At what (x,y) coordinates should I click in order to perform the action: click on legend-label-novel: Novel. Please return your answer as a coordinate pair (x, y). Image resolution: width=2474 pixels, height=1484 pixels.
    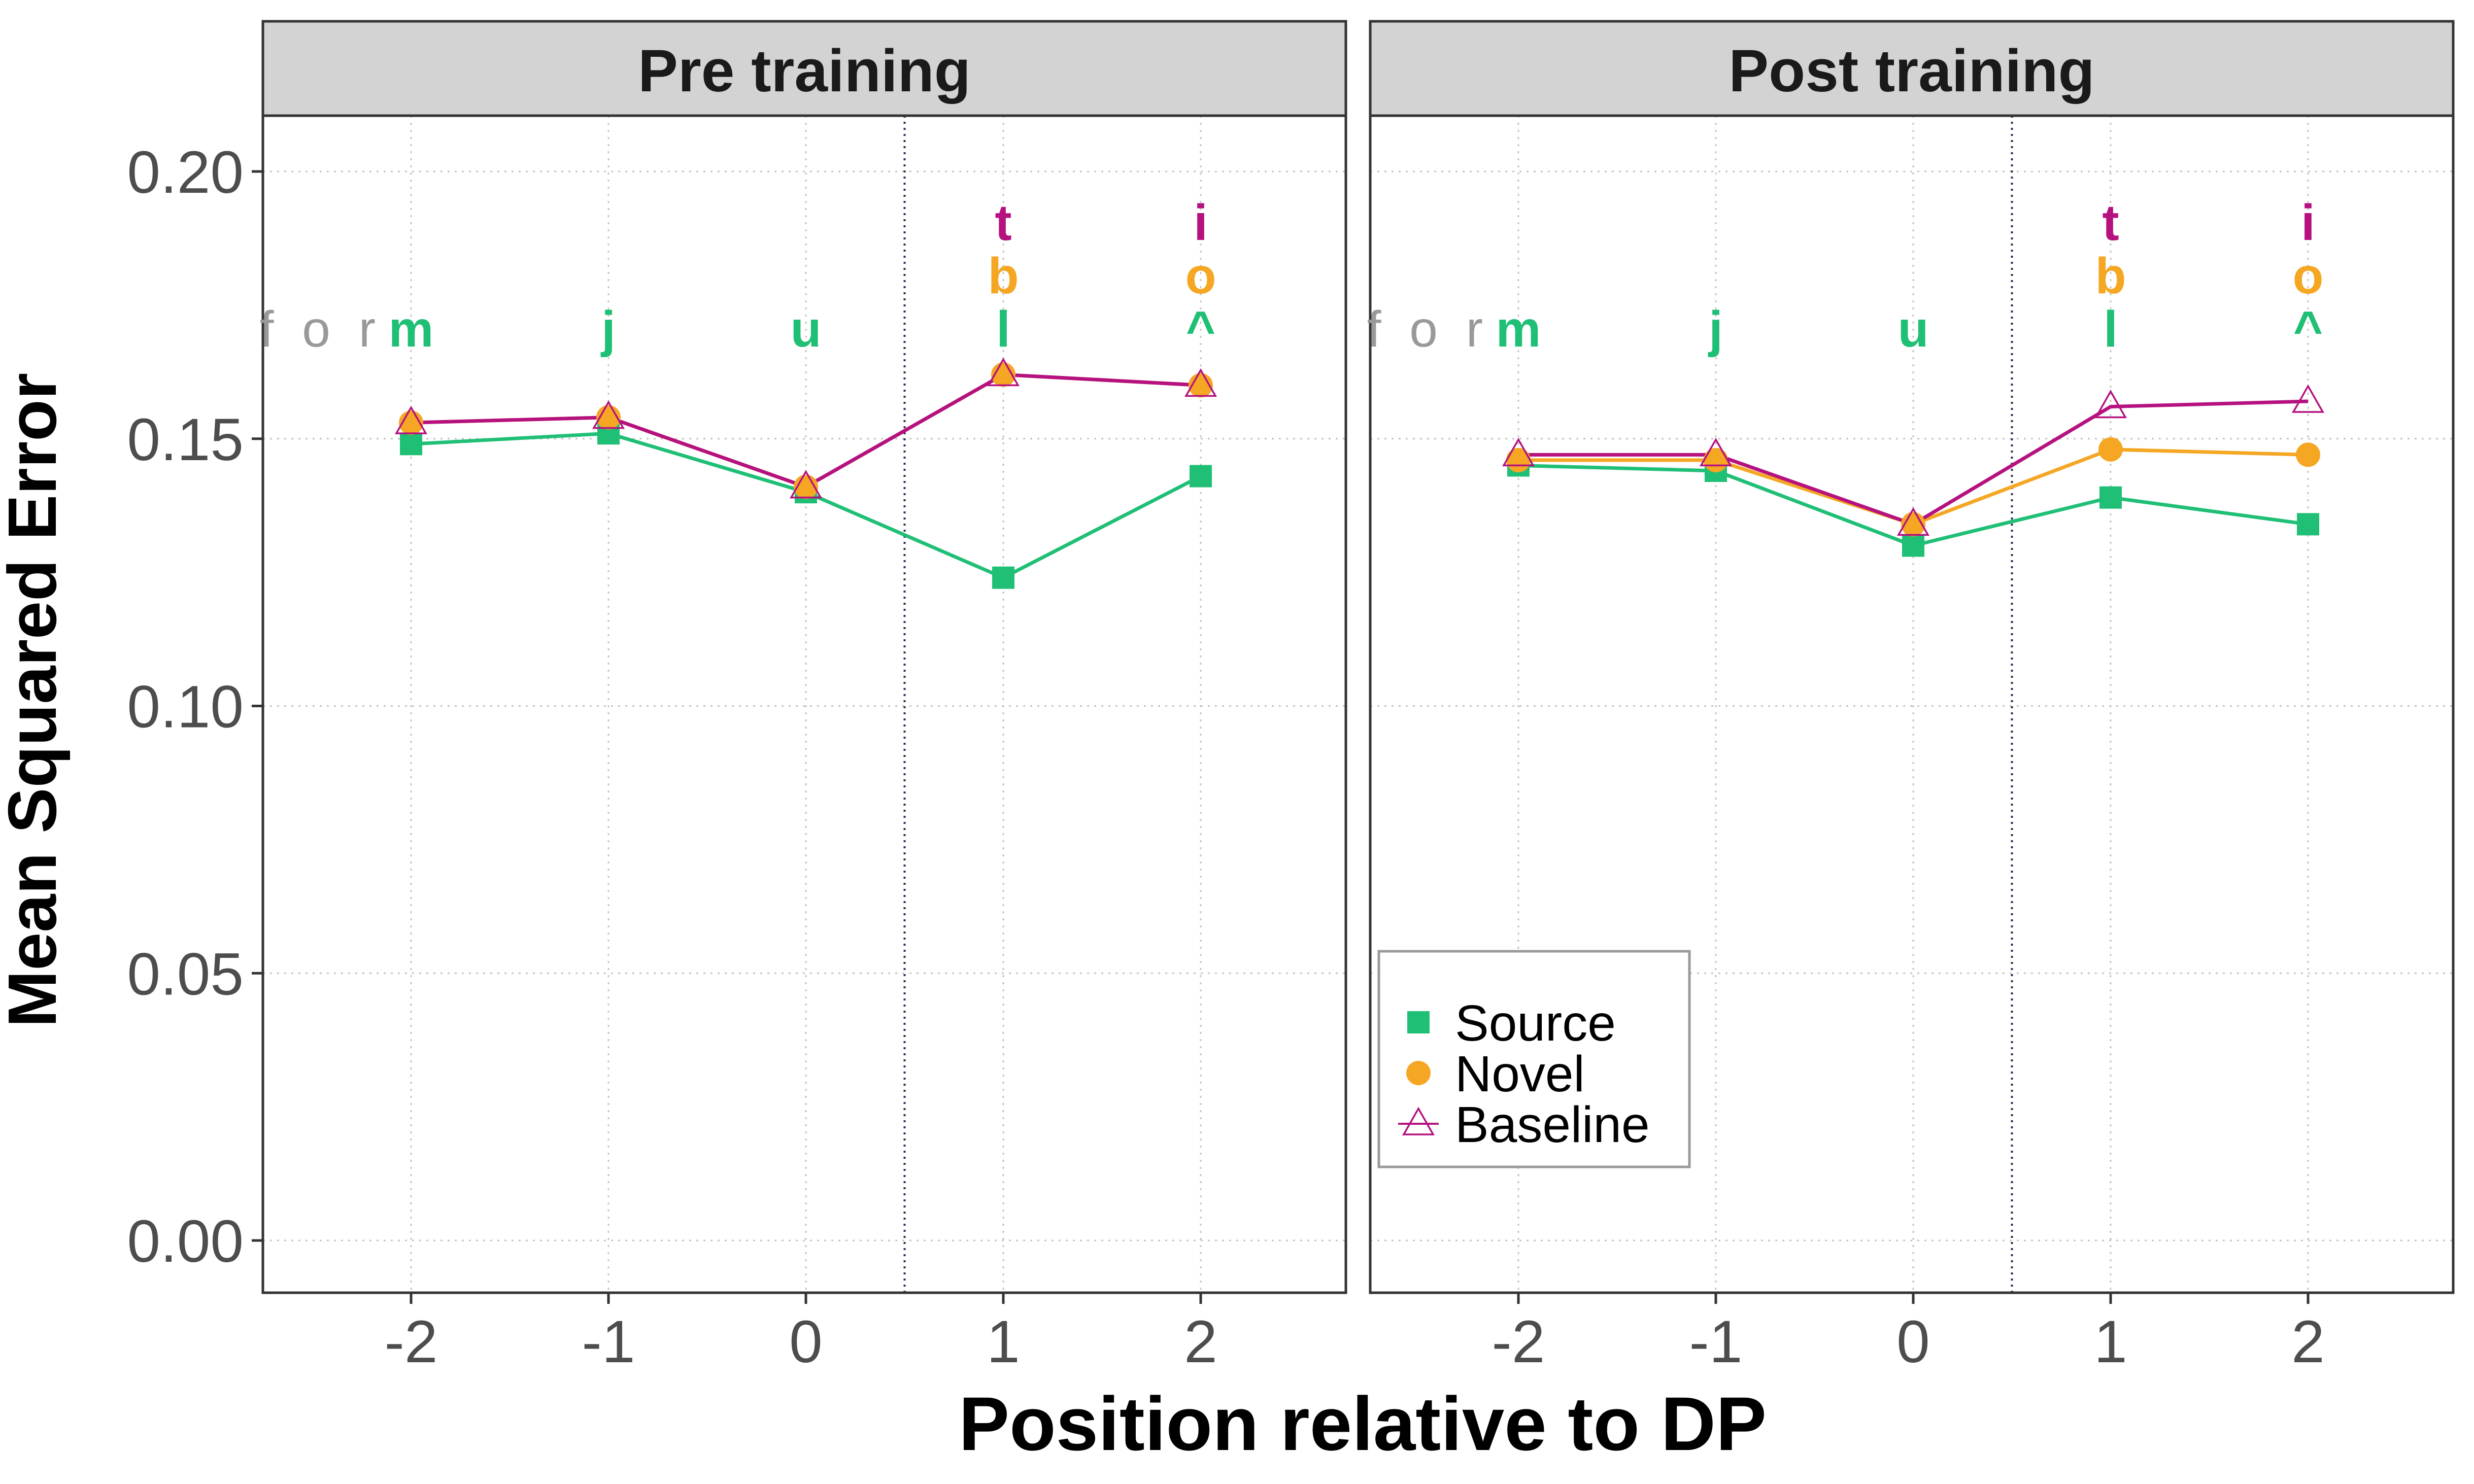
    Looking at the image, I should click on (1520, 1074).